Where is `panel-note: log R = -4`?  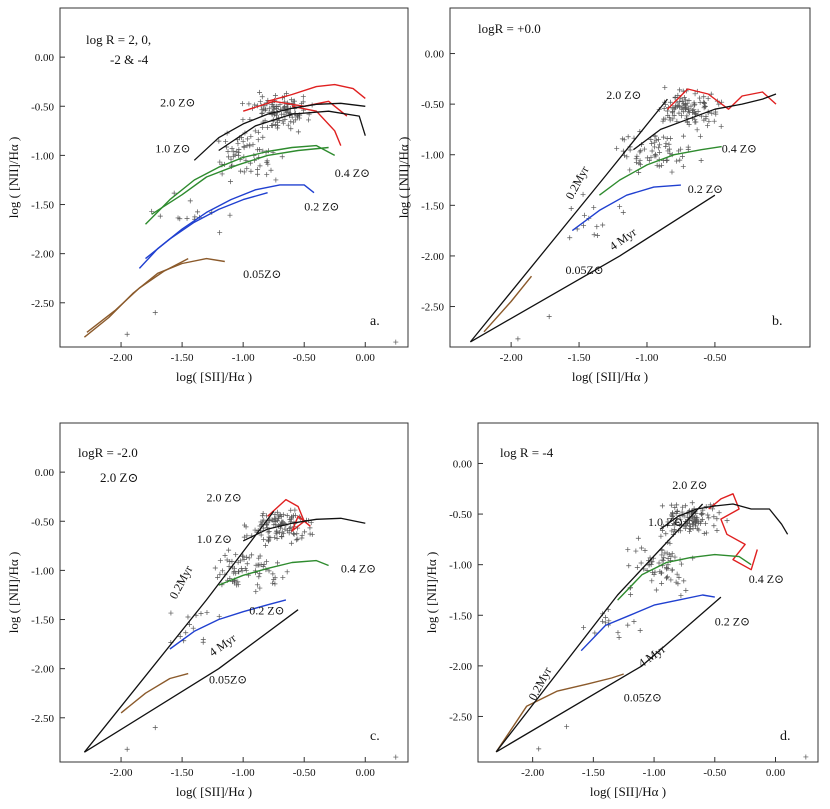
panel-note: log R = -4 is located at coordinates (527, 452).